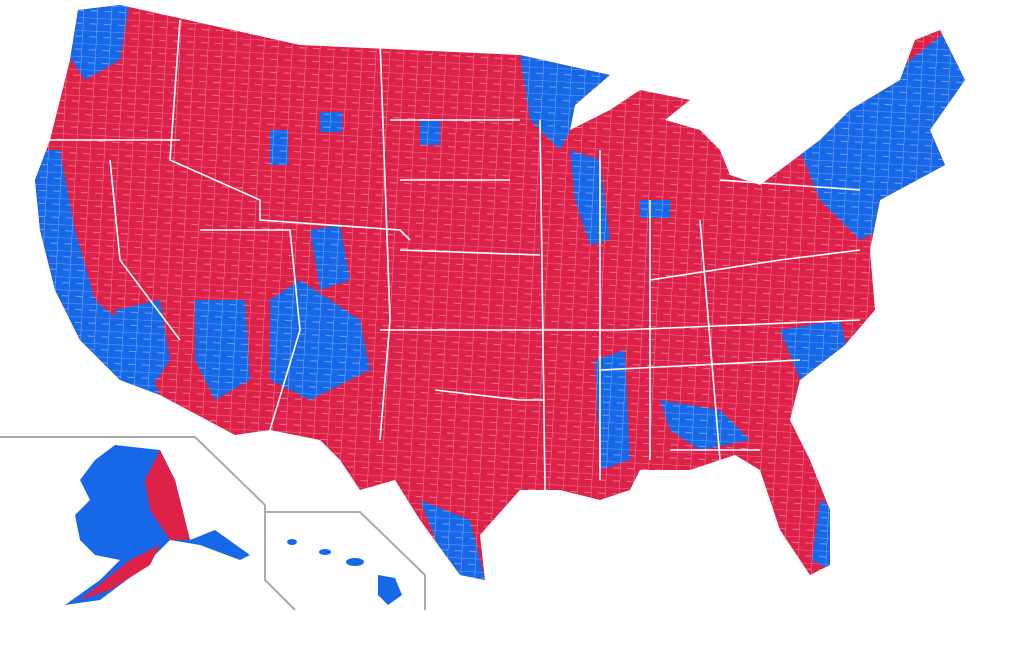 The image size is (1024, 653). I want to click on big-island, so click(390, 590).